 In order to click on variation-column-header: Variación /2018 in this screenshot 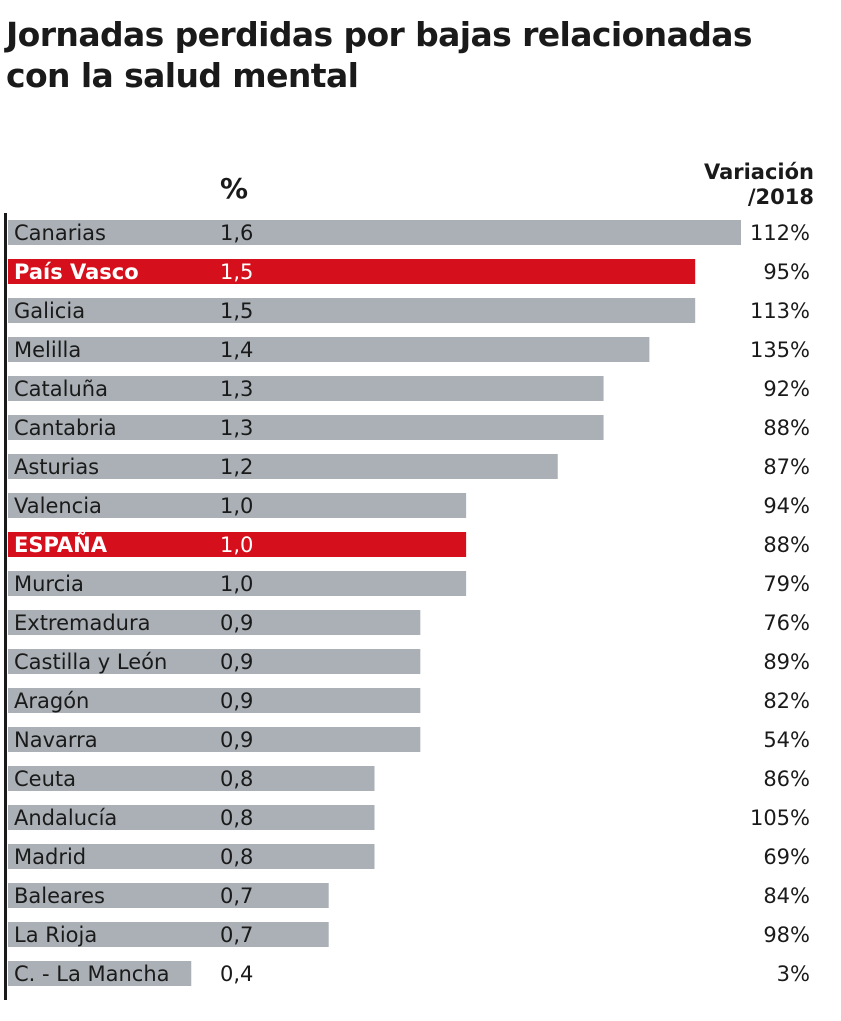, I will do `click(759, 185)`.